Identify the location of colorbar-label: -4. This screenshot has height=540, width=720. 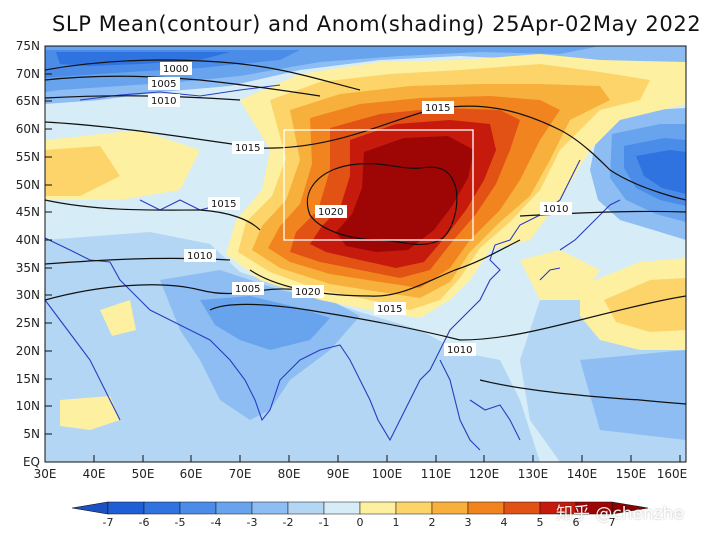
(216, 522).